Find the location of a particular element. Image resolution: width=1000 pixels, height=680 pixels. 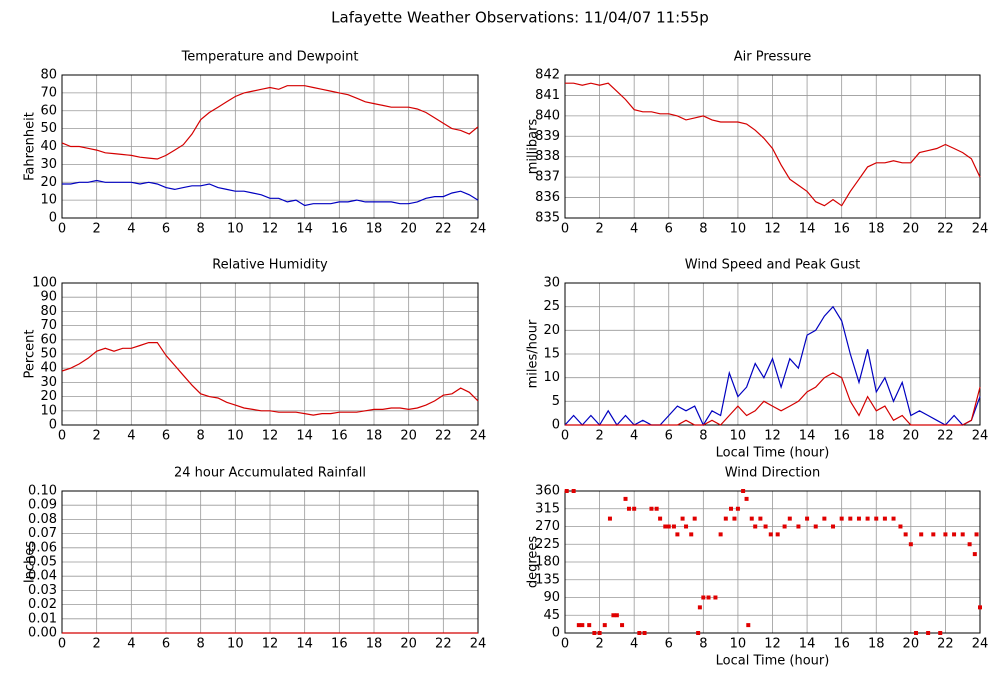

chart-title: Temperature and Dewpoint is located at coordinates (270, 57).